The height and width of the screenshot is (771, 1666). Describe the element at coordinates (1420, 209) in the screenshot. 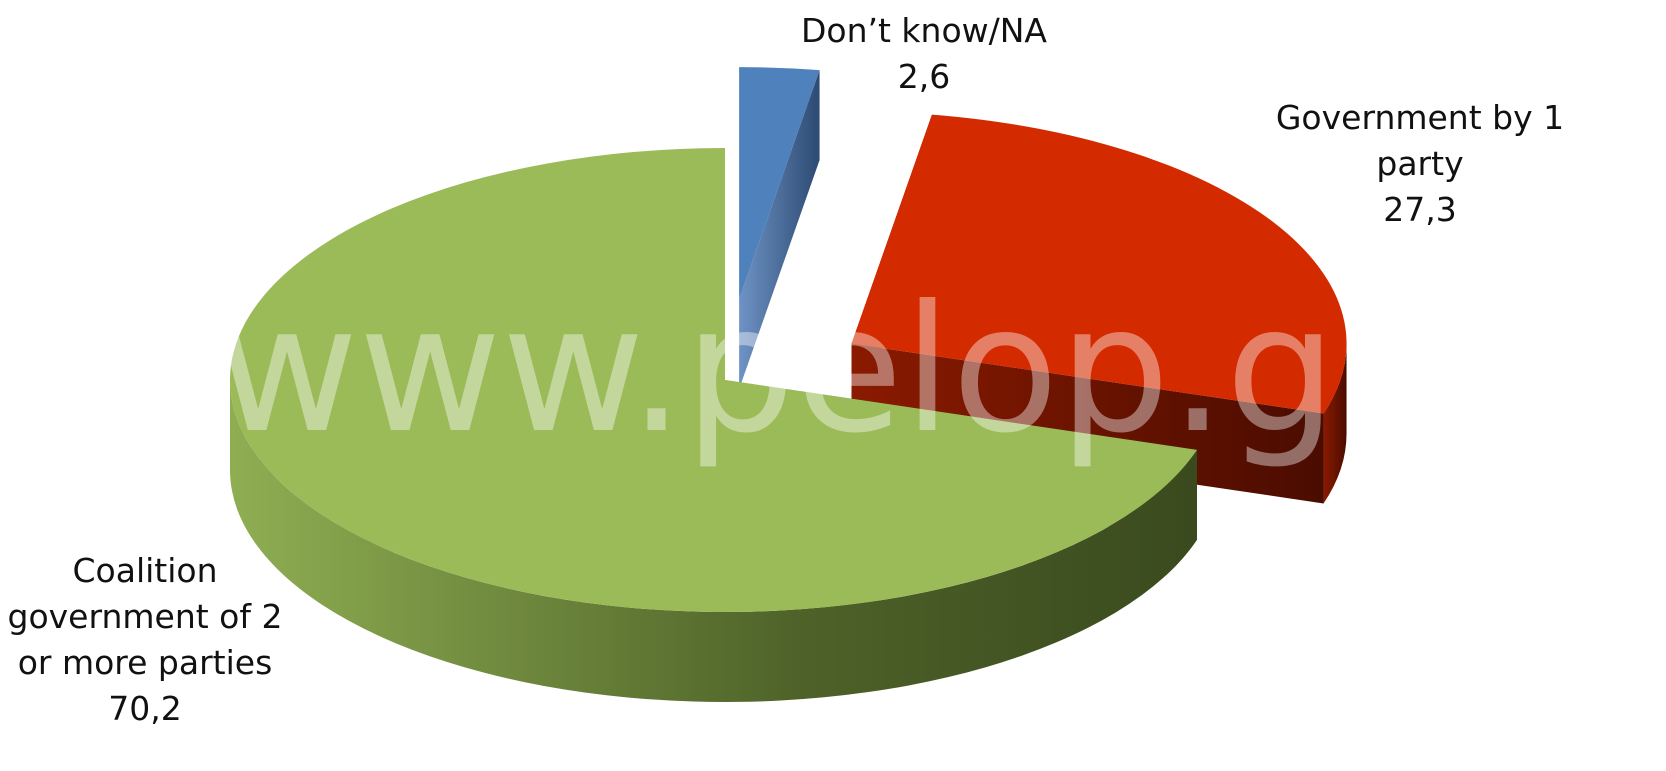

I see `value-label: 27,3` at that location.